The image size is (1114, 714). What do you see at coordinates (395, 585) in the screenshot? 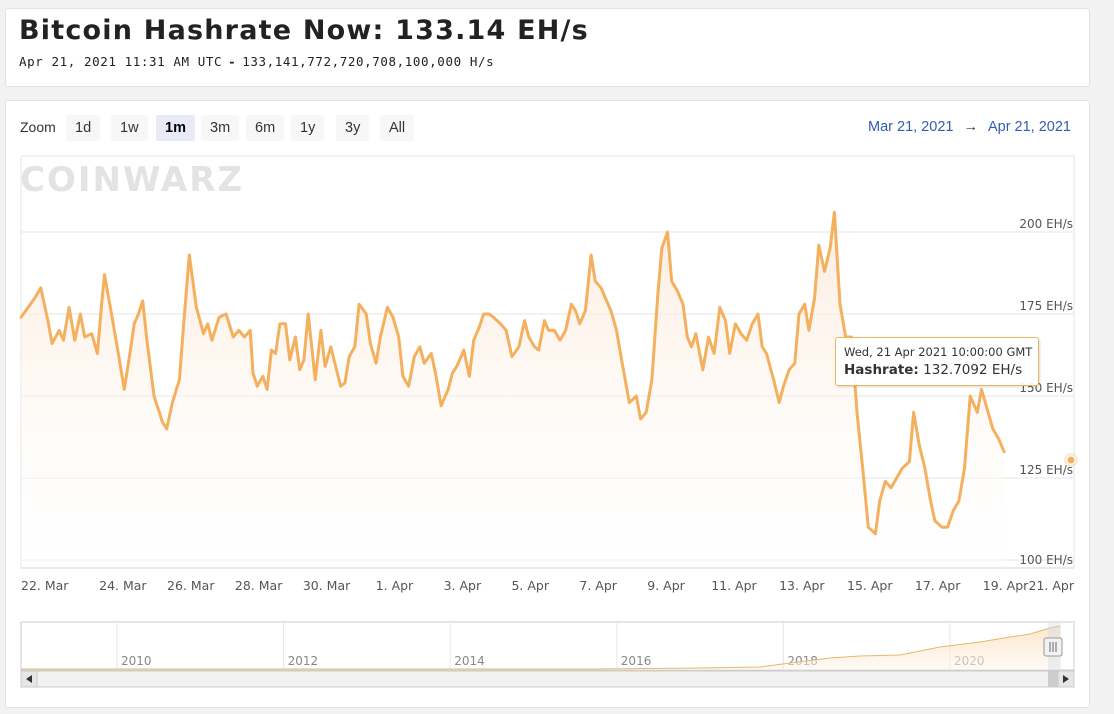
I see `x-tick-label: 1. Apr` at bounding box center [395, 585].